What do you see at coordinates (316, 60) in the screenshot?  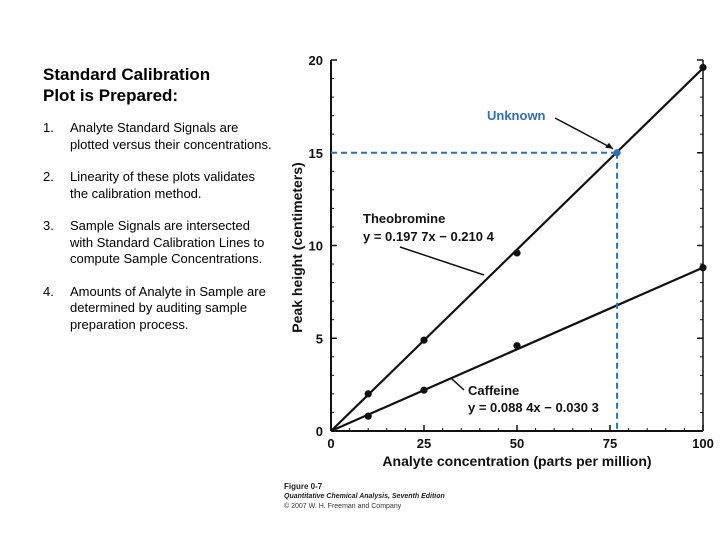 I see `y-tick-label: 20` at bounding box center [316, 60].